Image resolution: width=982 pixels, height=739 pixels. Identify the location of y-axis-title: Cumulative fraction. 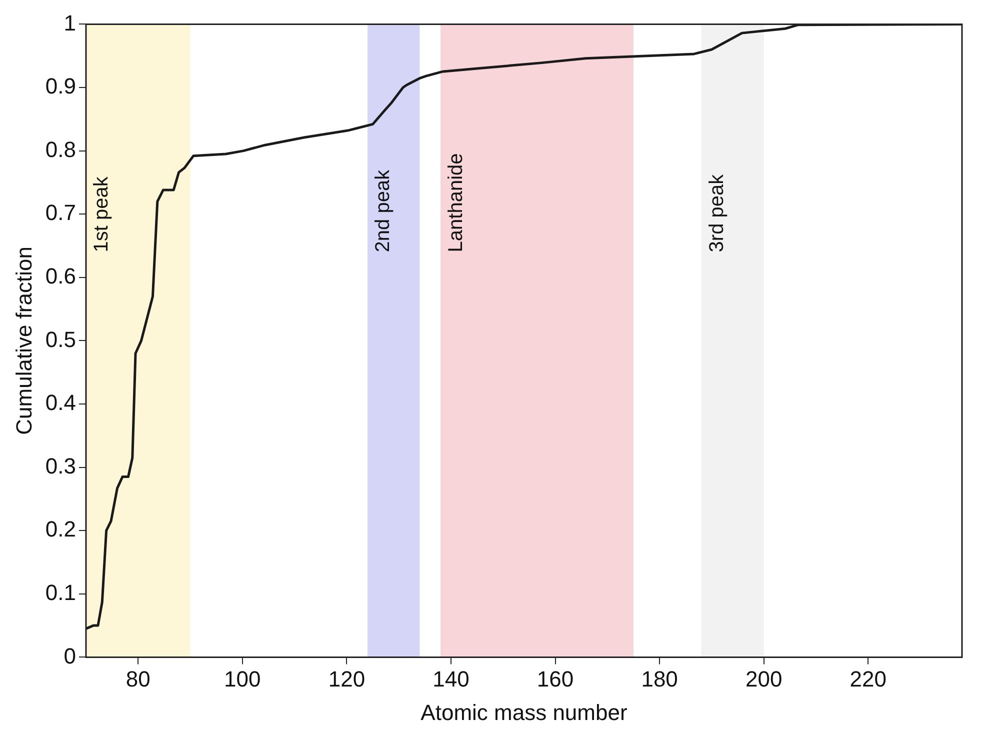
(23, 340).